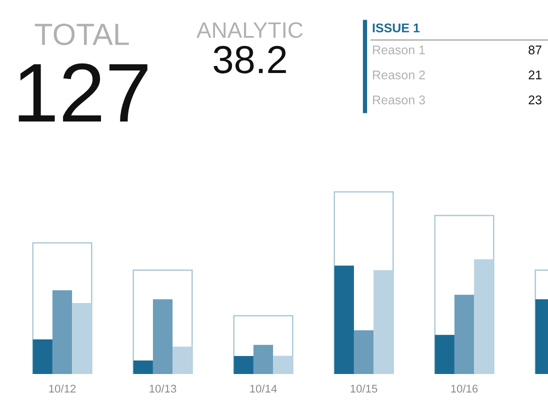  I want to click on x-tick-label: 10/12, so click(62, 388).